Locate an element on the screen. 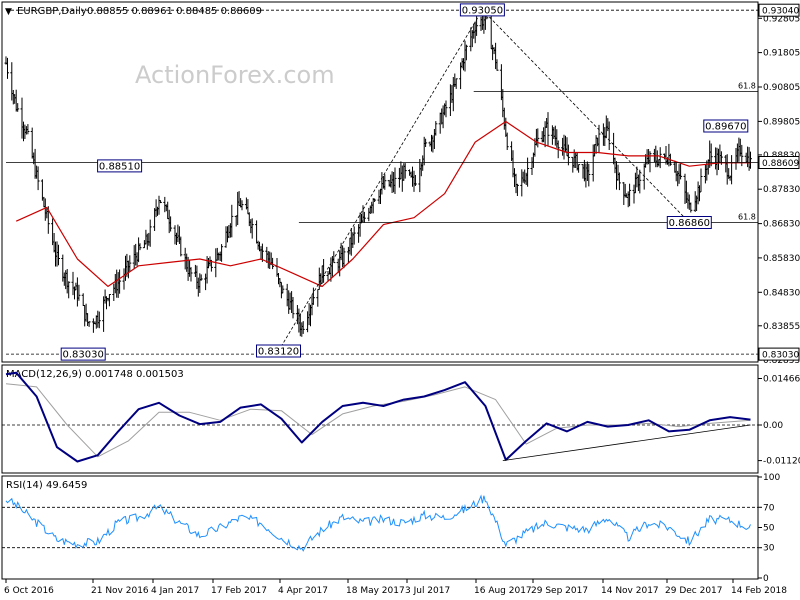 The image size is (800, 600). price-axis-label: 0.82855 is located at coordinates (781, 361).